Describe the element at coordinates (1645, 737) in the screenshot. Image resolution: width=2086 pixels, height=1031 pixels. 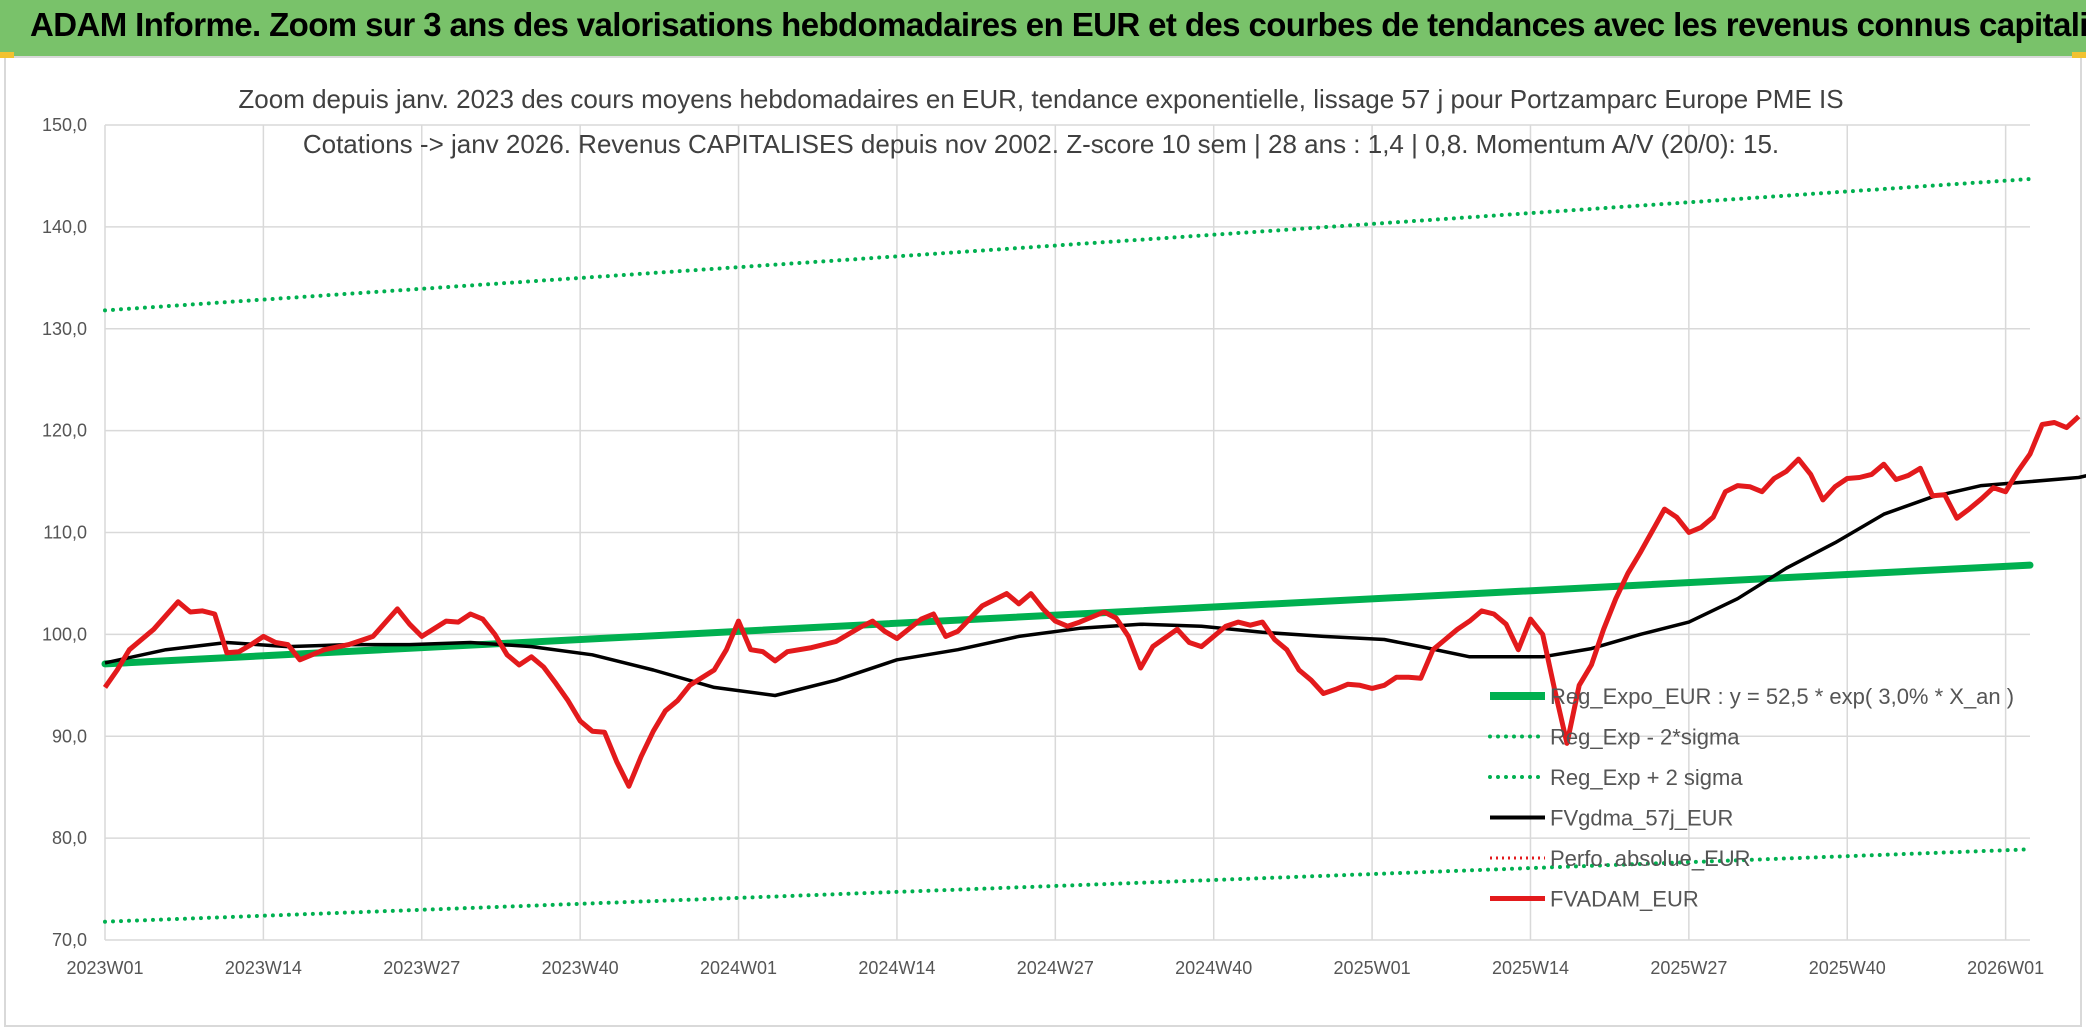
I see `legend-label-lo: Reg_Exp - 2*sigma` at that location.